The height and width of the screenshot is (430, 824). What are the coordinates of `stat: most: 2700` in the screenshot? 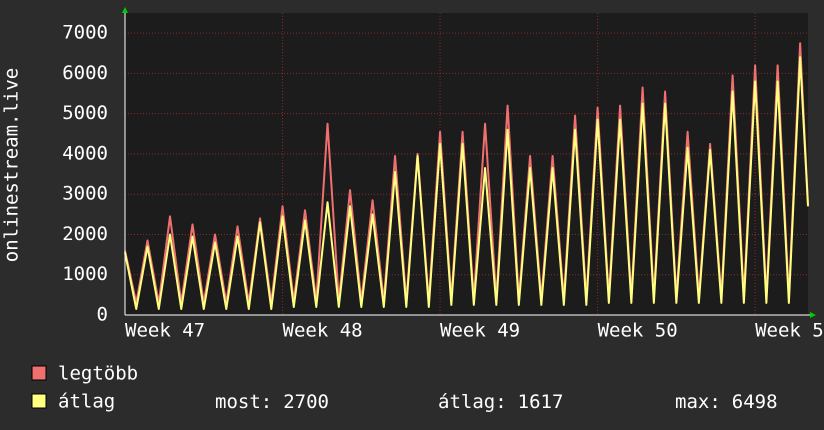 It's located at (272, 402).